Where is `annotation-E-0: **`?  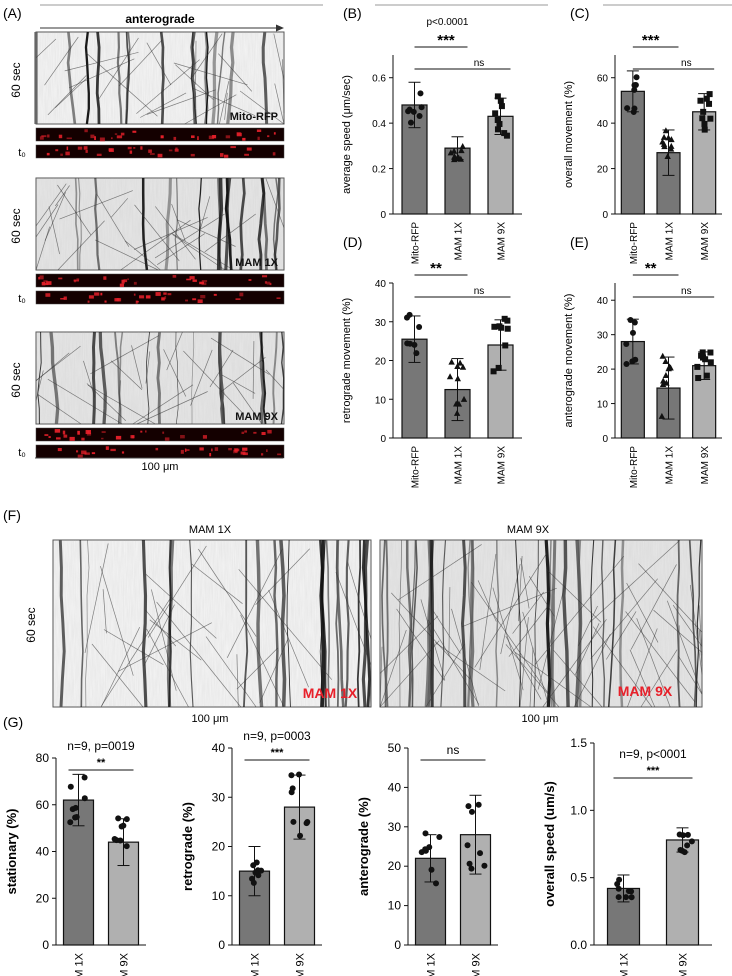
annotation-E-0: ** is located at coordinates (651, 268).